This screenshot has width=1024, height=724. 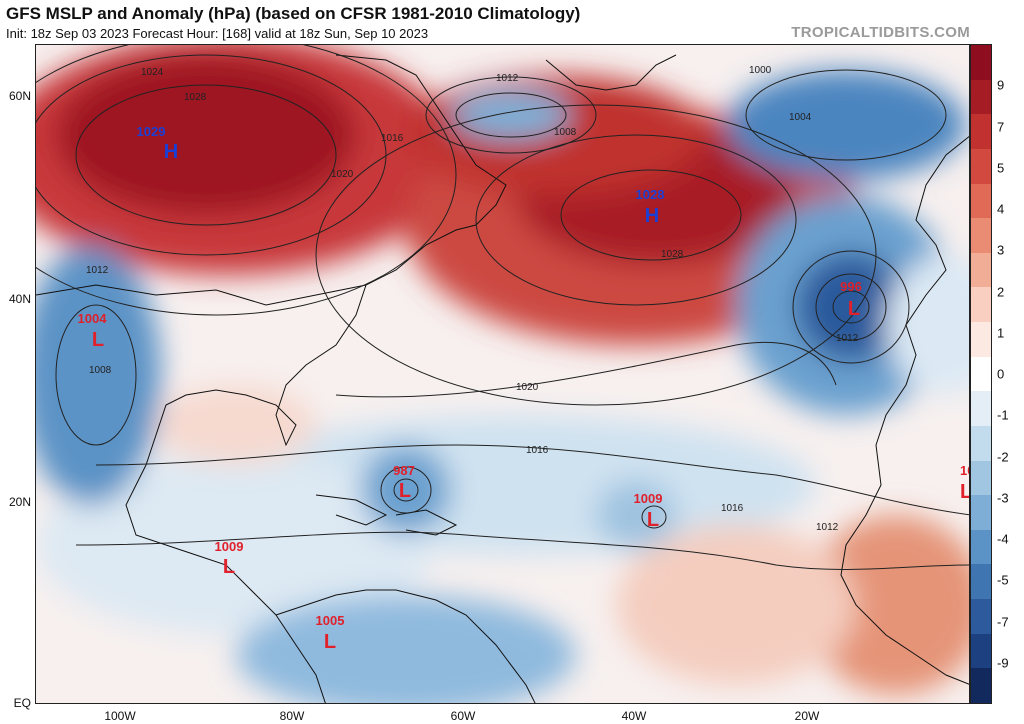 What do you see at coordinates (151, 131) in the screenshot?
I see `center-value: 1029` at bounding box center [151, 131].